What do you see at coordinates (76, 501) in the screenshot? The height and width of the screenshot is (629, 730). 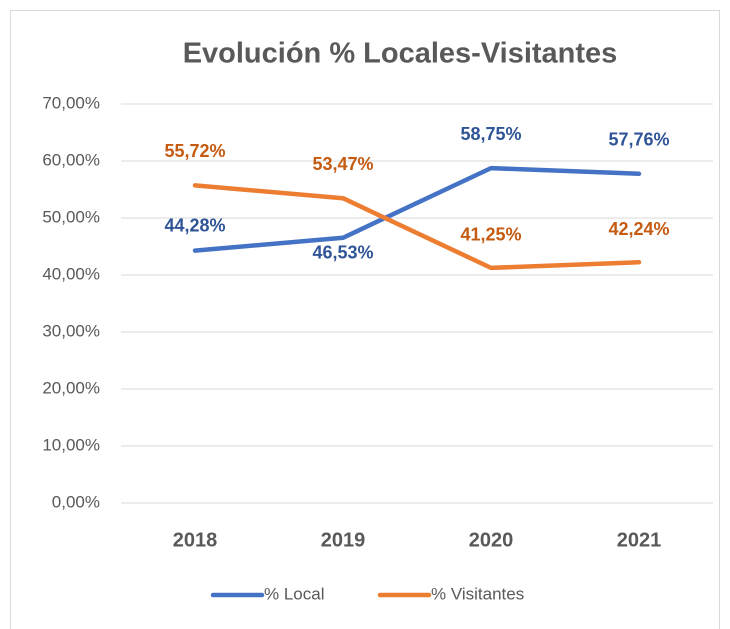 I see `y-tick-label: 0,00%` at bounding box center [76, 501].